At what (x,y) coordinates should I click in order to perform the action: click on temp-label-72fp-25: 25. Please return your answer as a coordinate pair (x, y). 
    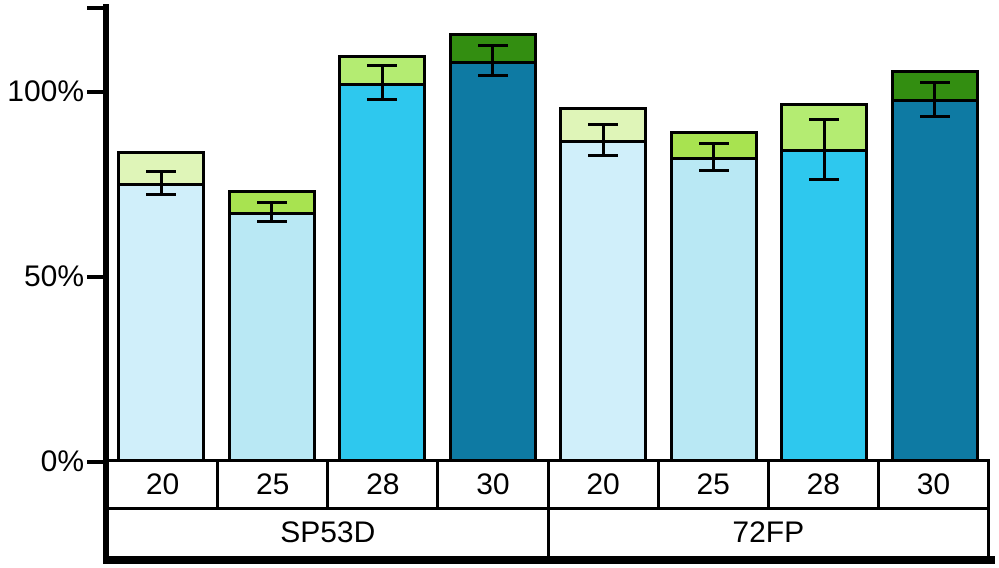
    Looking at the image, I should click on (713, 484).